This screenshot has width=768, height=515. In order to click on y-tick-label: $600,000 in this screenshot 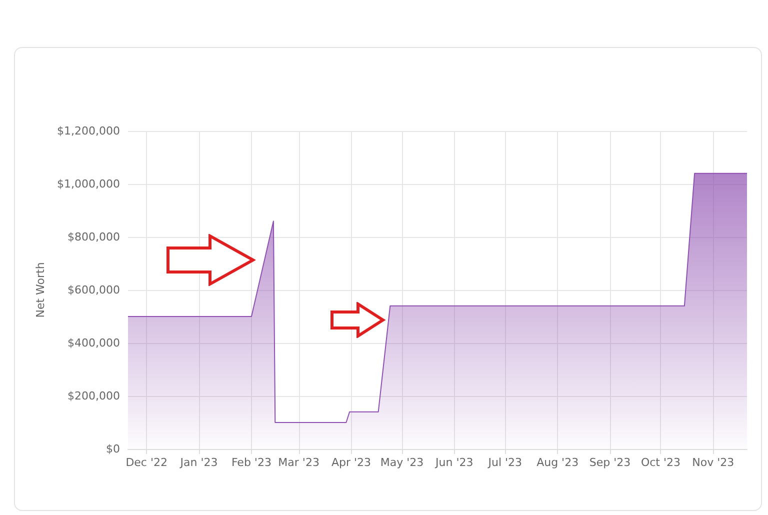, I will do `click(94, 290)`.